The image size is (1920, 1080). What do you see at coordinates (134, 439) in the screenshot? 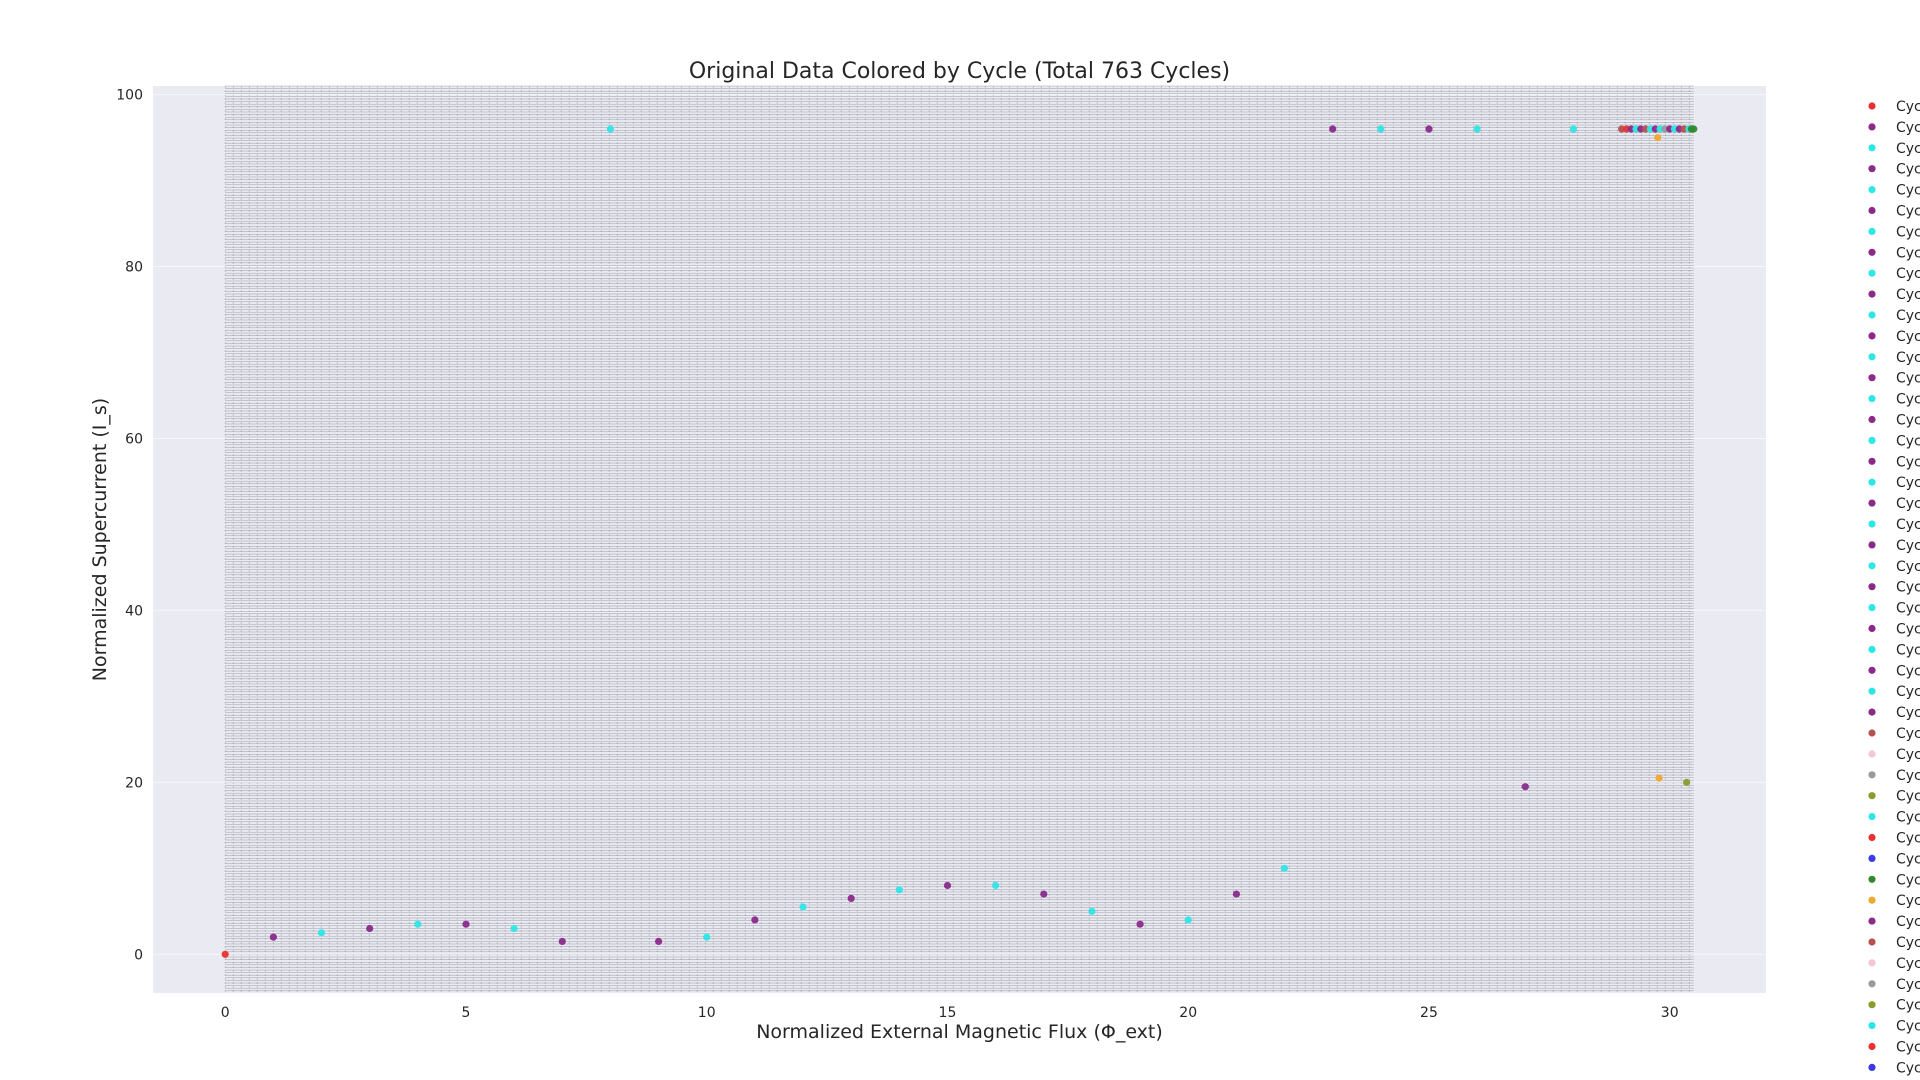
I see `y-tick-label: 60` at bounding box center [134, 439].